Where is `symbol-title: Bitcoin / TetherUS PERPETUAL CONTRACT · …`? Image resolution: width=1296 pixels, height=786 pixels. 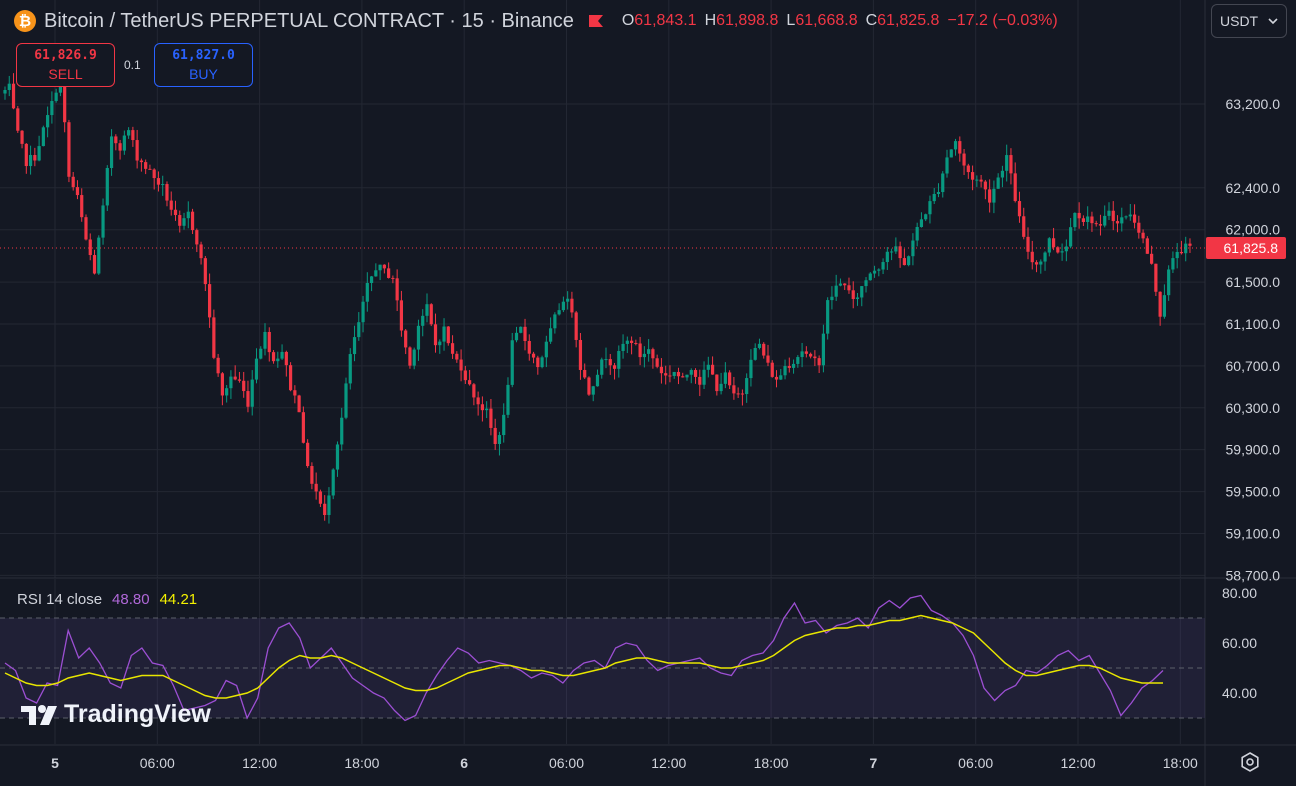
symbol-title: Bitcoin / TetherUS PERPETUAL CONTRACT · … is located at coordinates (309, 20).